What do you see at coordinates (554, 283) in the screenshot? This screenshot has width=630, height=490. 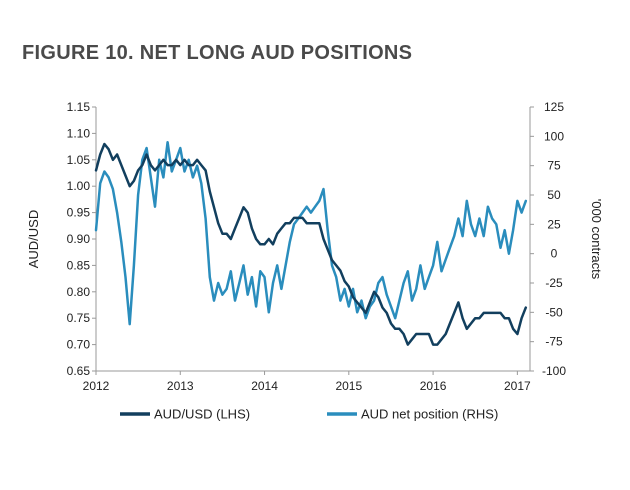 I see `y-right-tick-label: -25` at bounding box center [554, 283].